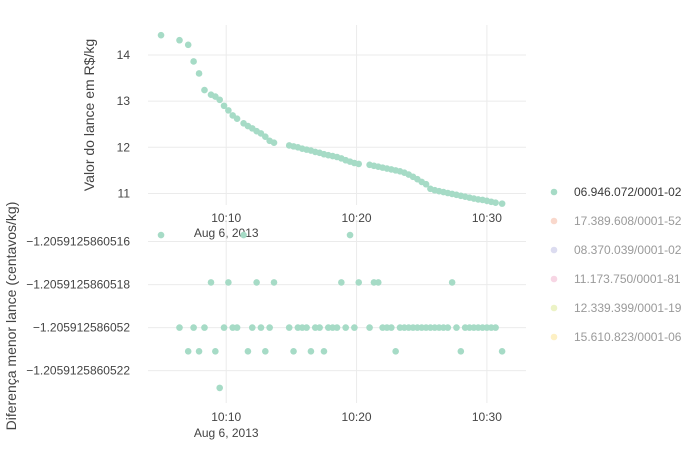  I want to click on y-tick-label: 11, so click(124, 193).